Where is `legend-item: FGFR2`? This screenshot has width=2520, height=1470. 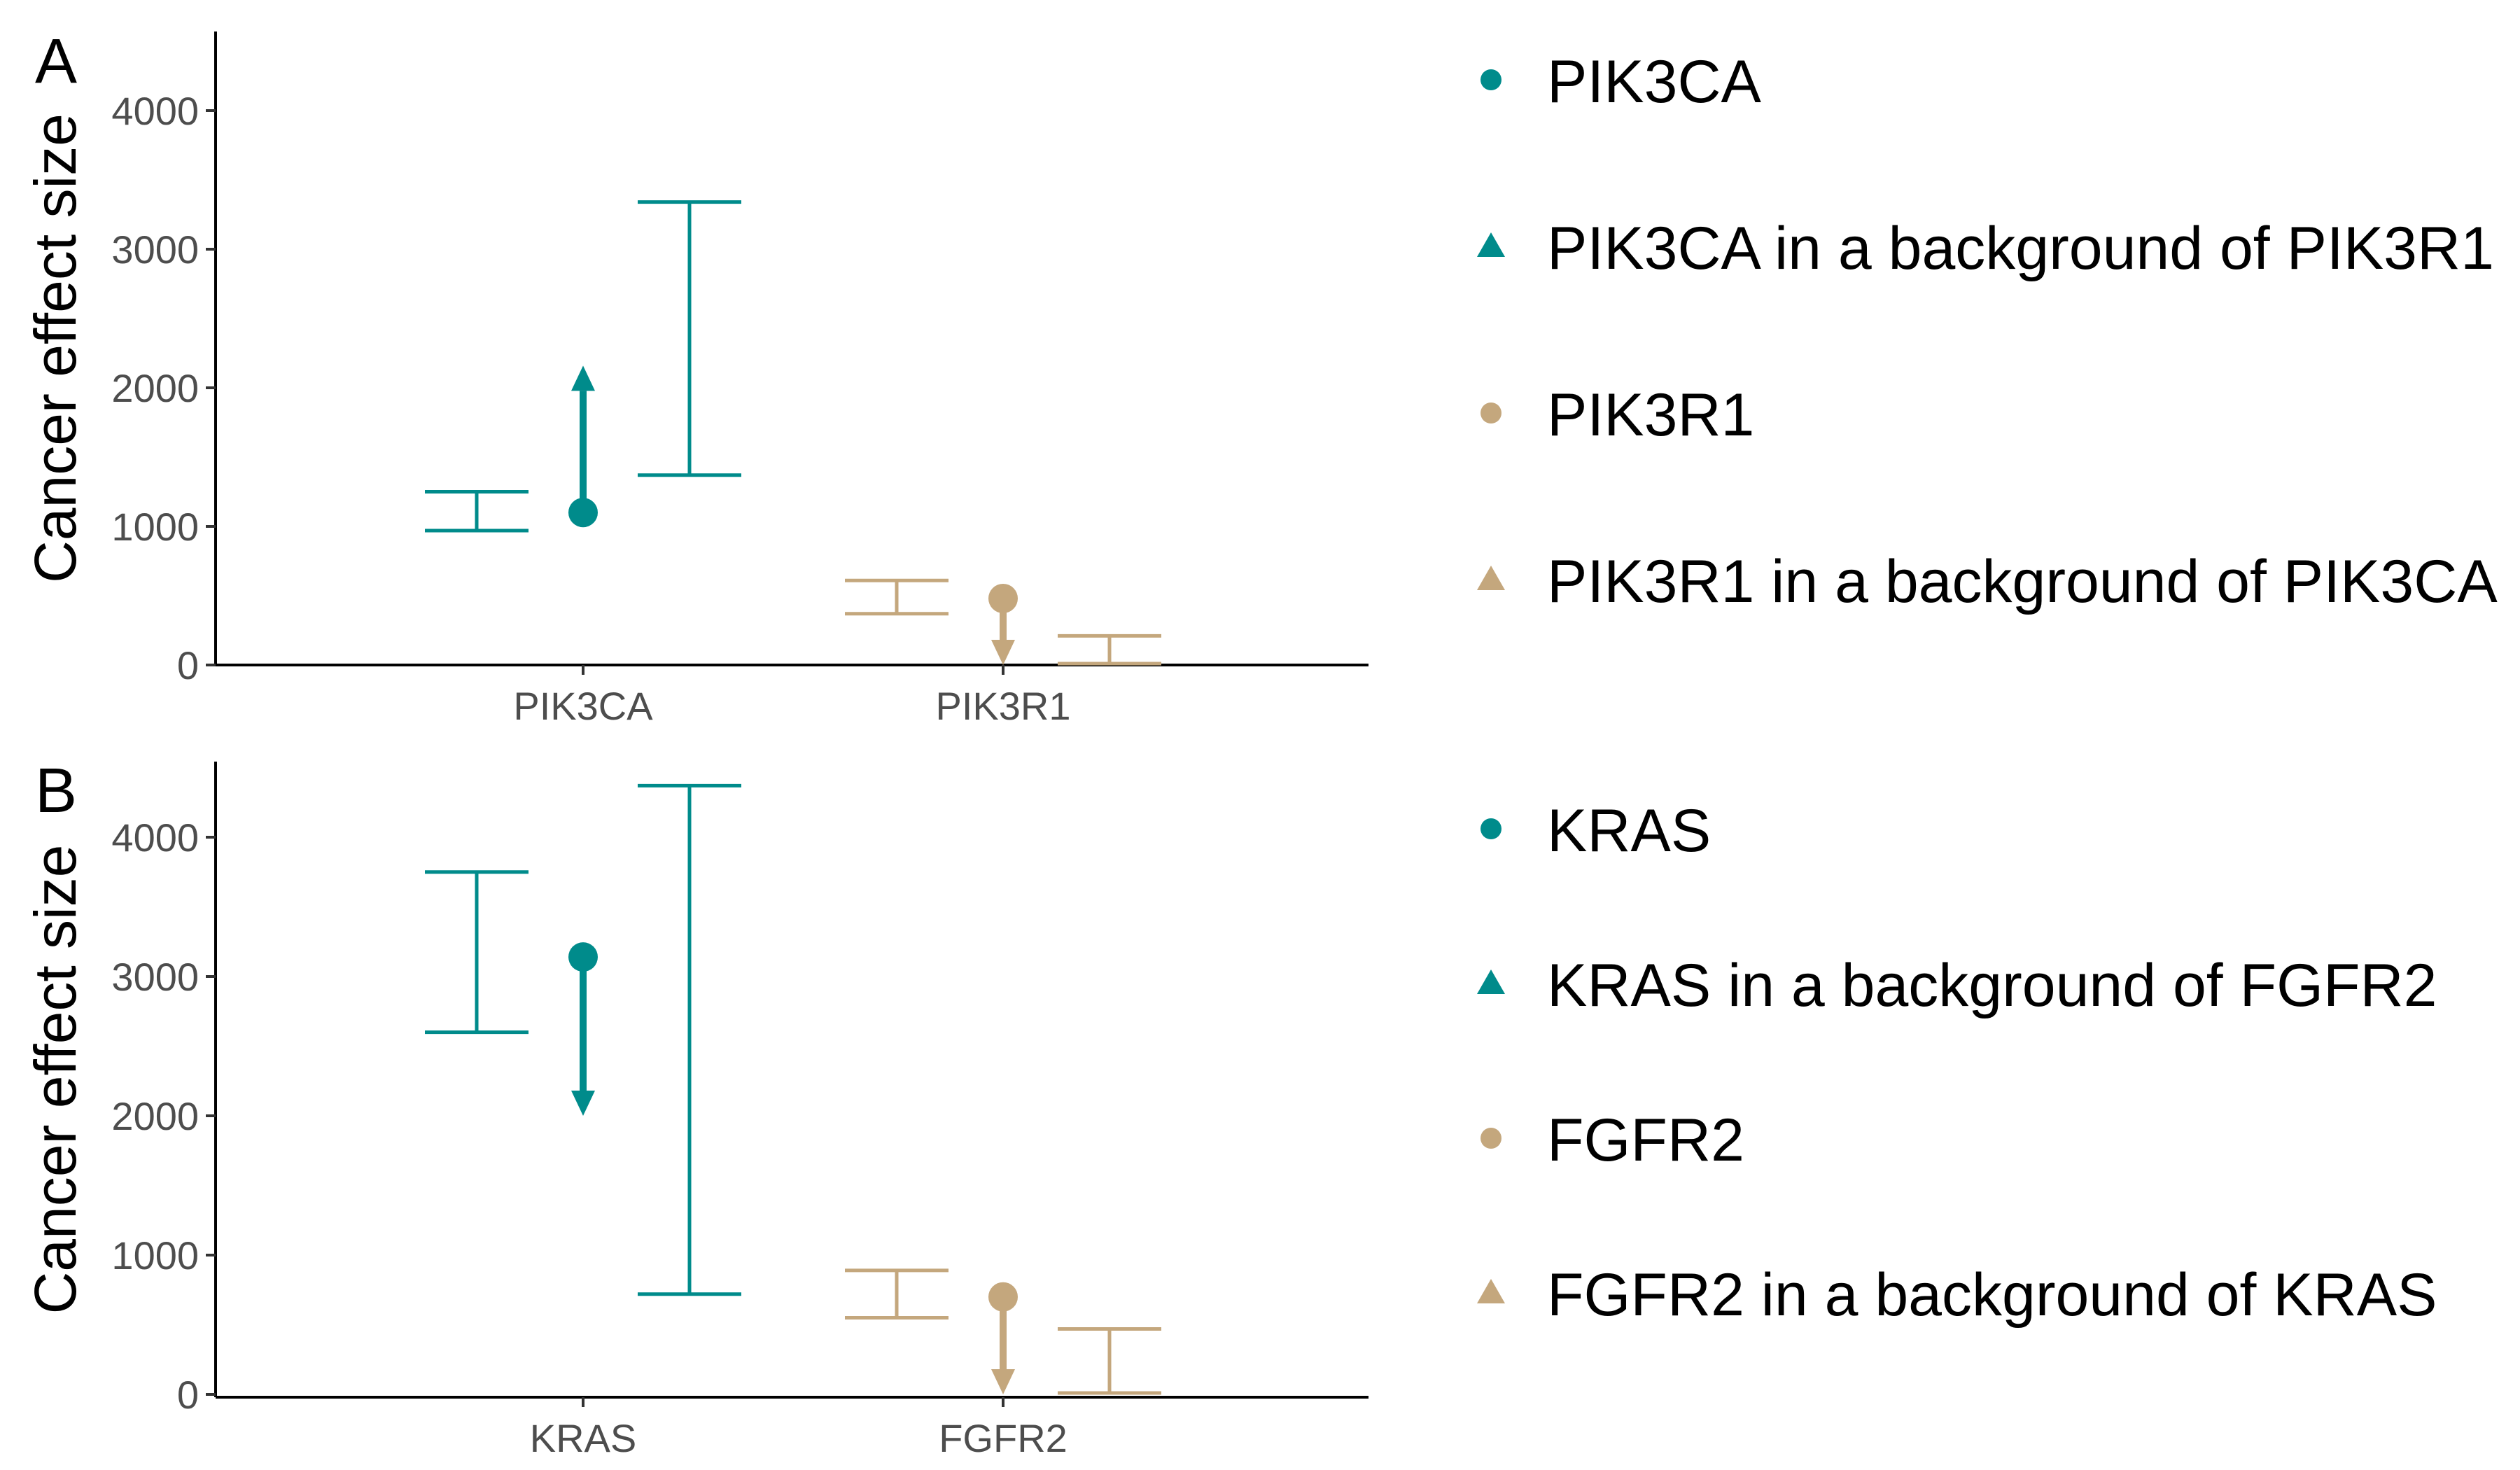
legend-item: FGFR2 is located at coordinates (1612, 1140).